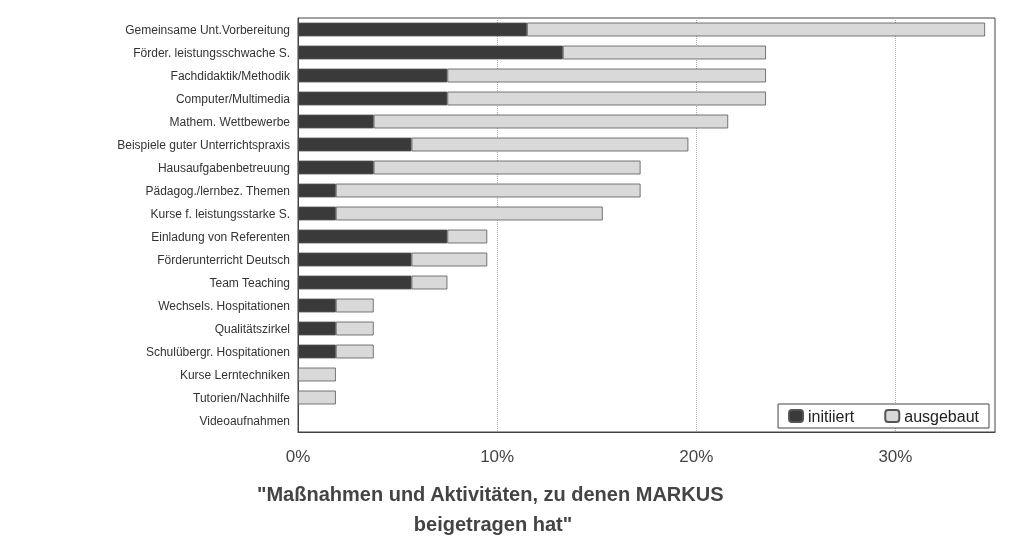 The height and width of the screenshot is (552, 1011). I want to click on y-tick-label: Kurse f. leistungsstarke S., so click(220, 213).